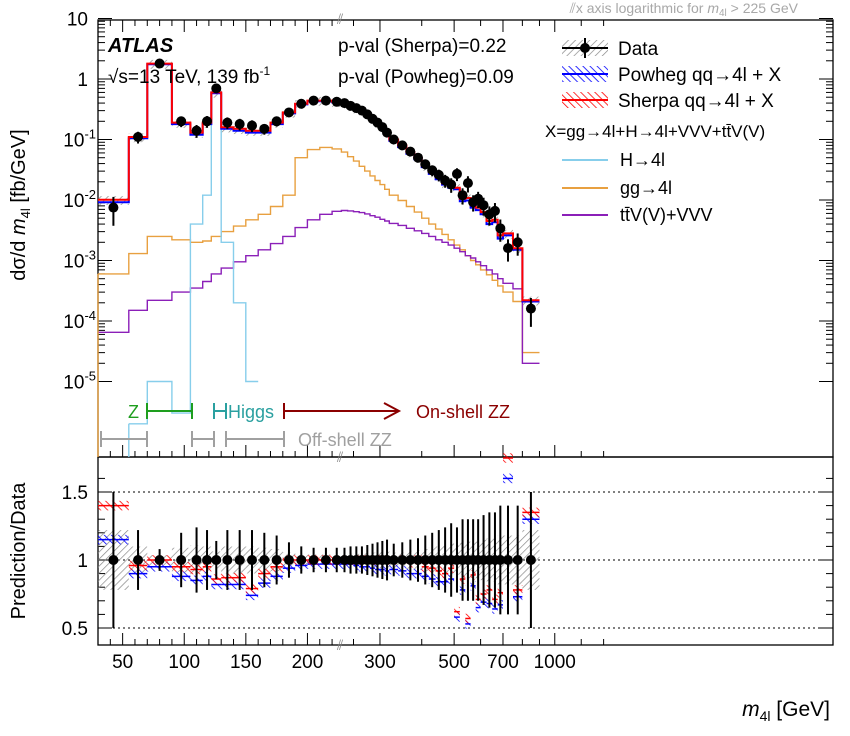 This screenshot has height=736, width=850. What do you see at coordinates (585, 100) in the screenshot?
I see `legend-sherpa-marker` at bounding box center [585, 100].